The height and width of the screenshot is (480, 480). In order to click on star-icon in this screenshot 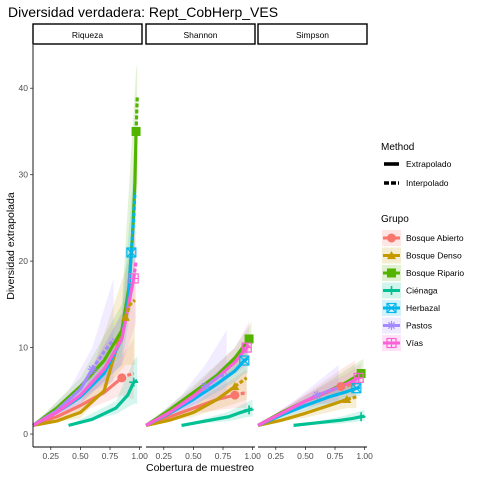, I will do `click(391, 325)`.